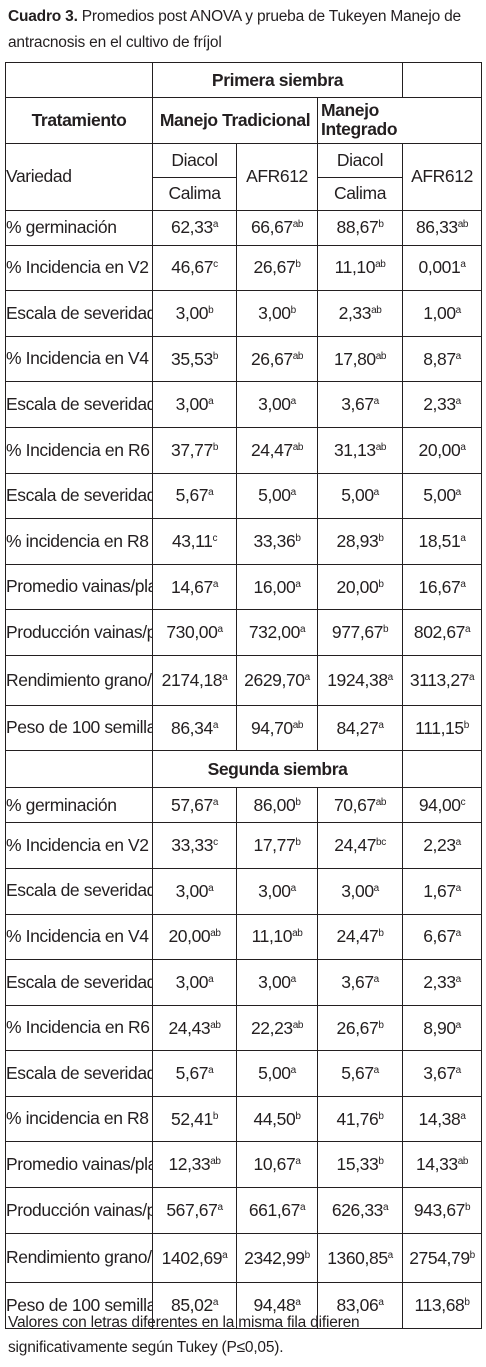  I want to click on primera-value-cell: 28,93b, so click(360, 541).